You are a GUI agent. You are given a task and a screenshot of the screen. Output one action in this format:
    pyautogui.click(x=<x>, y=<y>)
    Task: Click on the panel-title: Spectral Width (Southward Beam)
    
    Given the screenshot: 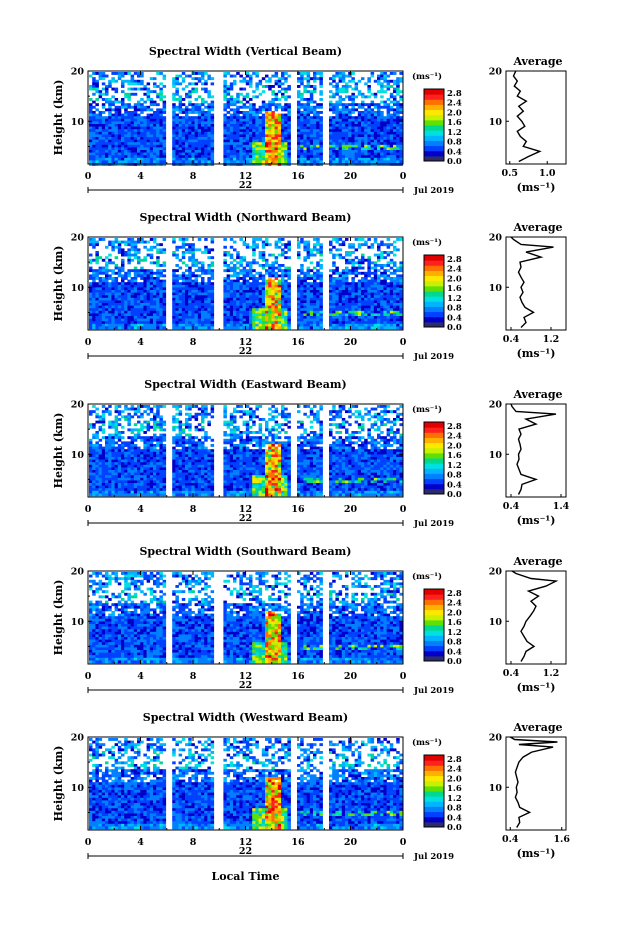 What is the action you would take?
    pyautogui.click(x=245, y=551)
    